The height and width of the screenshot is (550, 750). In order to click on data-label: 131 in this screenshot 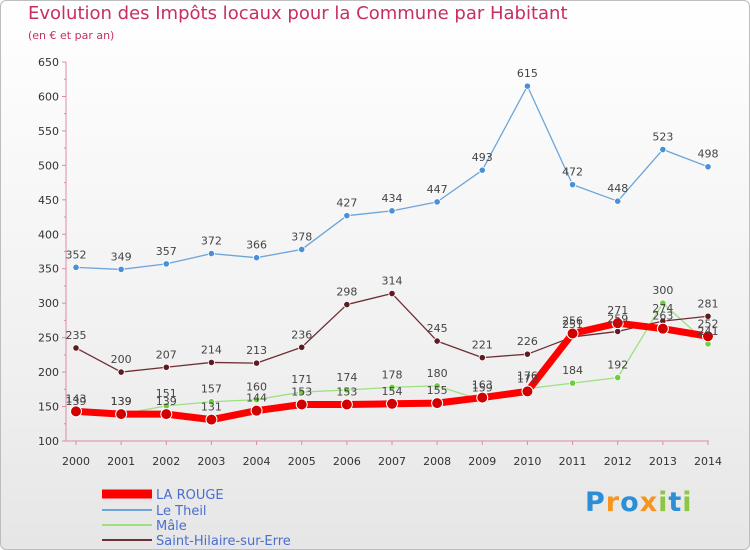, I will do `click(211, 407)`.